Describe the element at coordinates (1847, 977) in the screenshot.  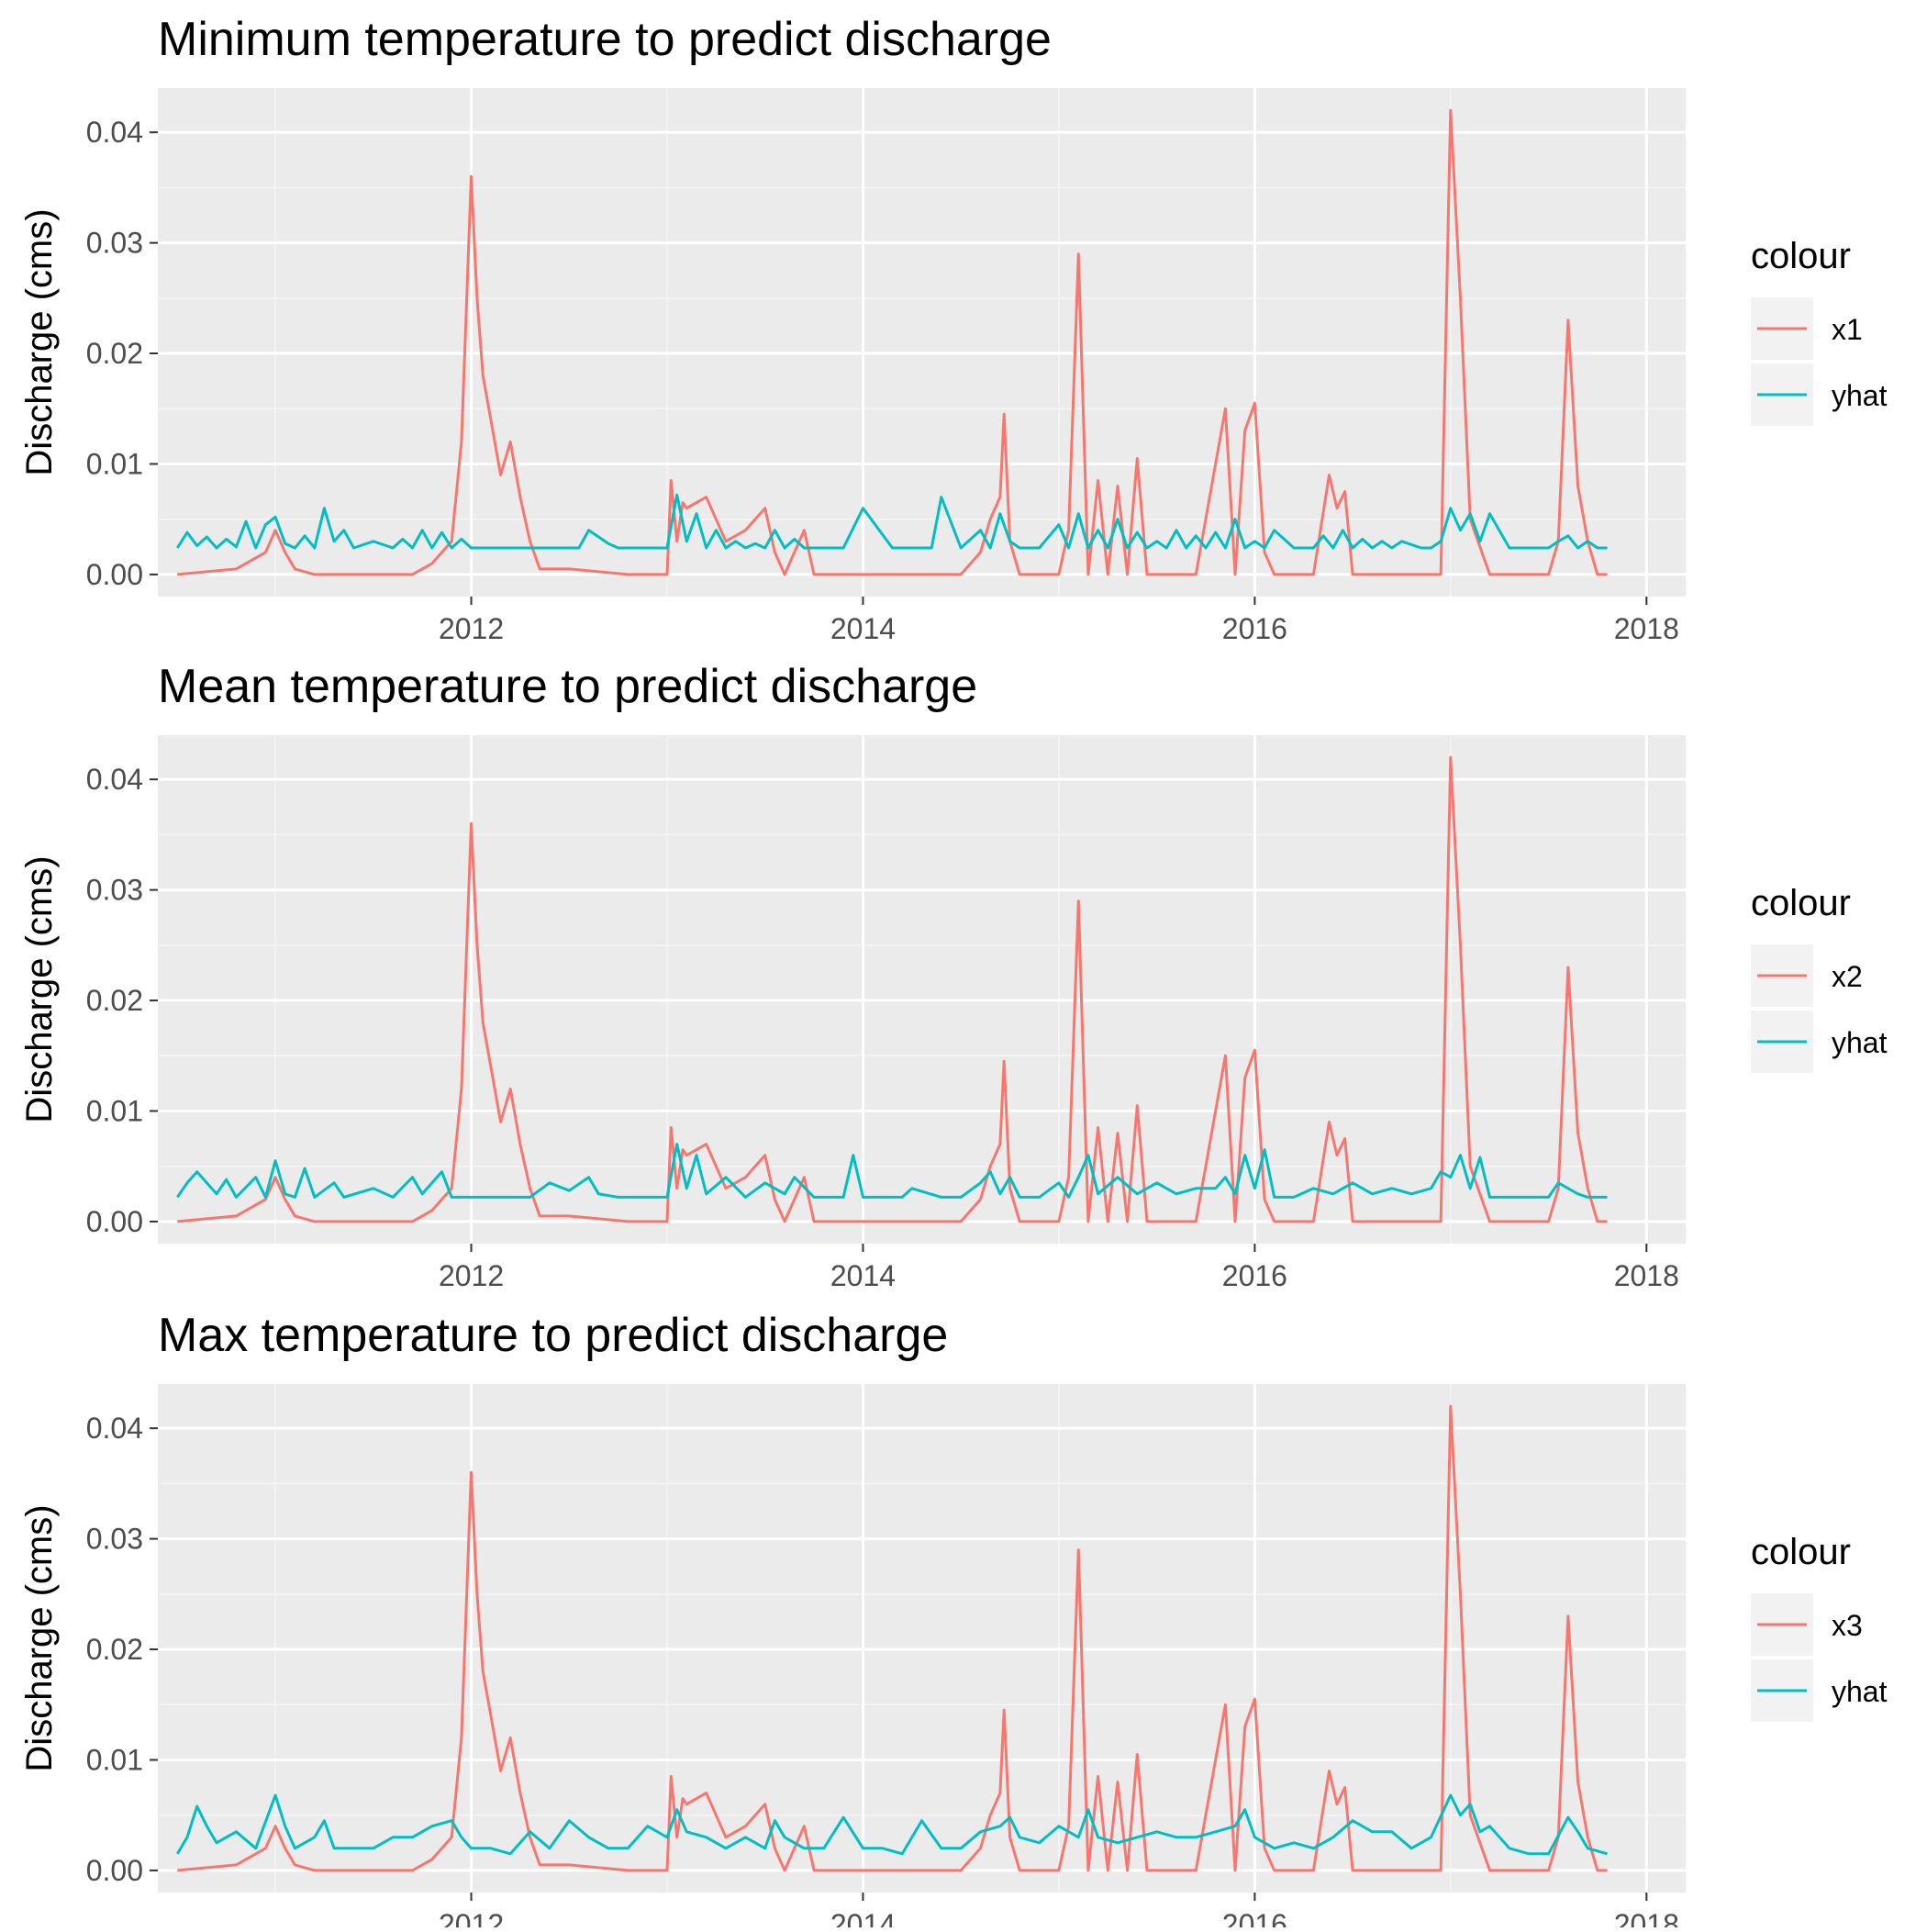
I see `legend-label-x2: x2` at that location.